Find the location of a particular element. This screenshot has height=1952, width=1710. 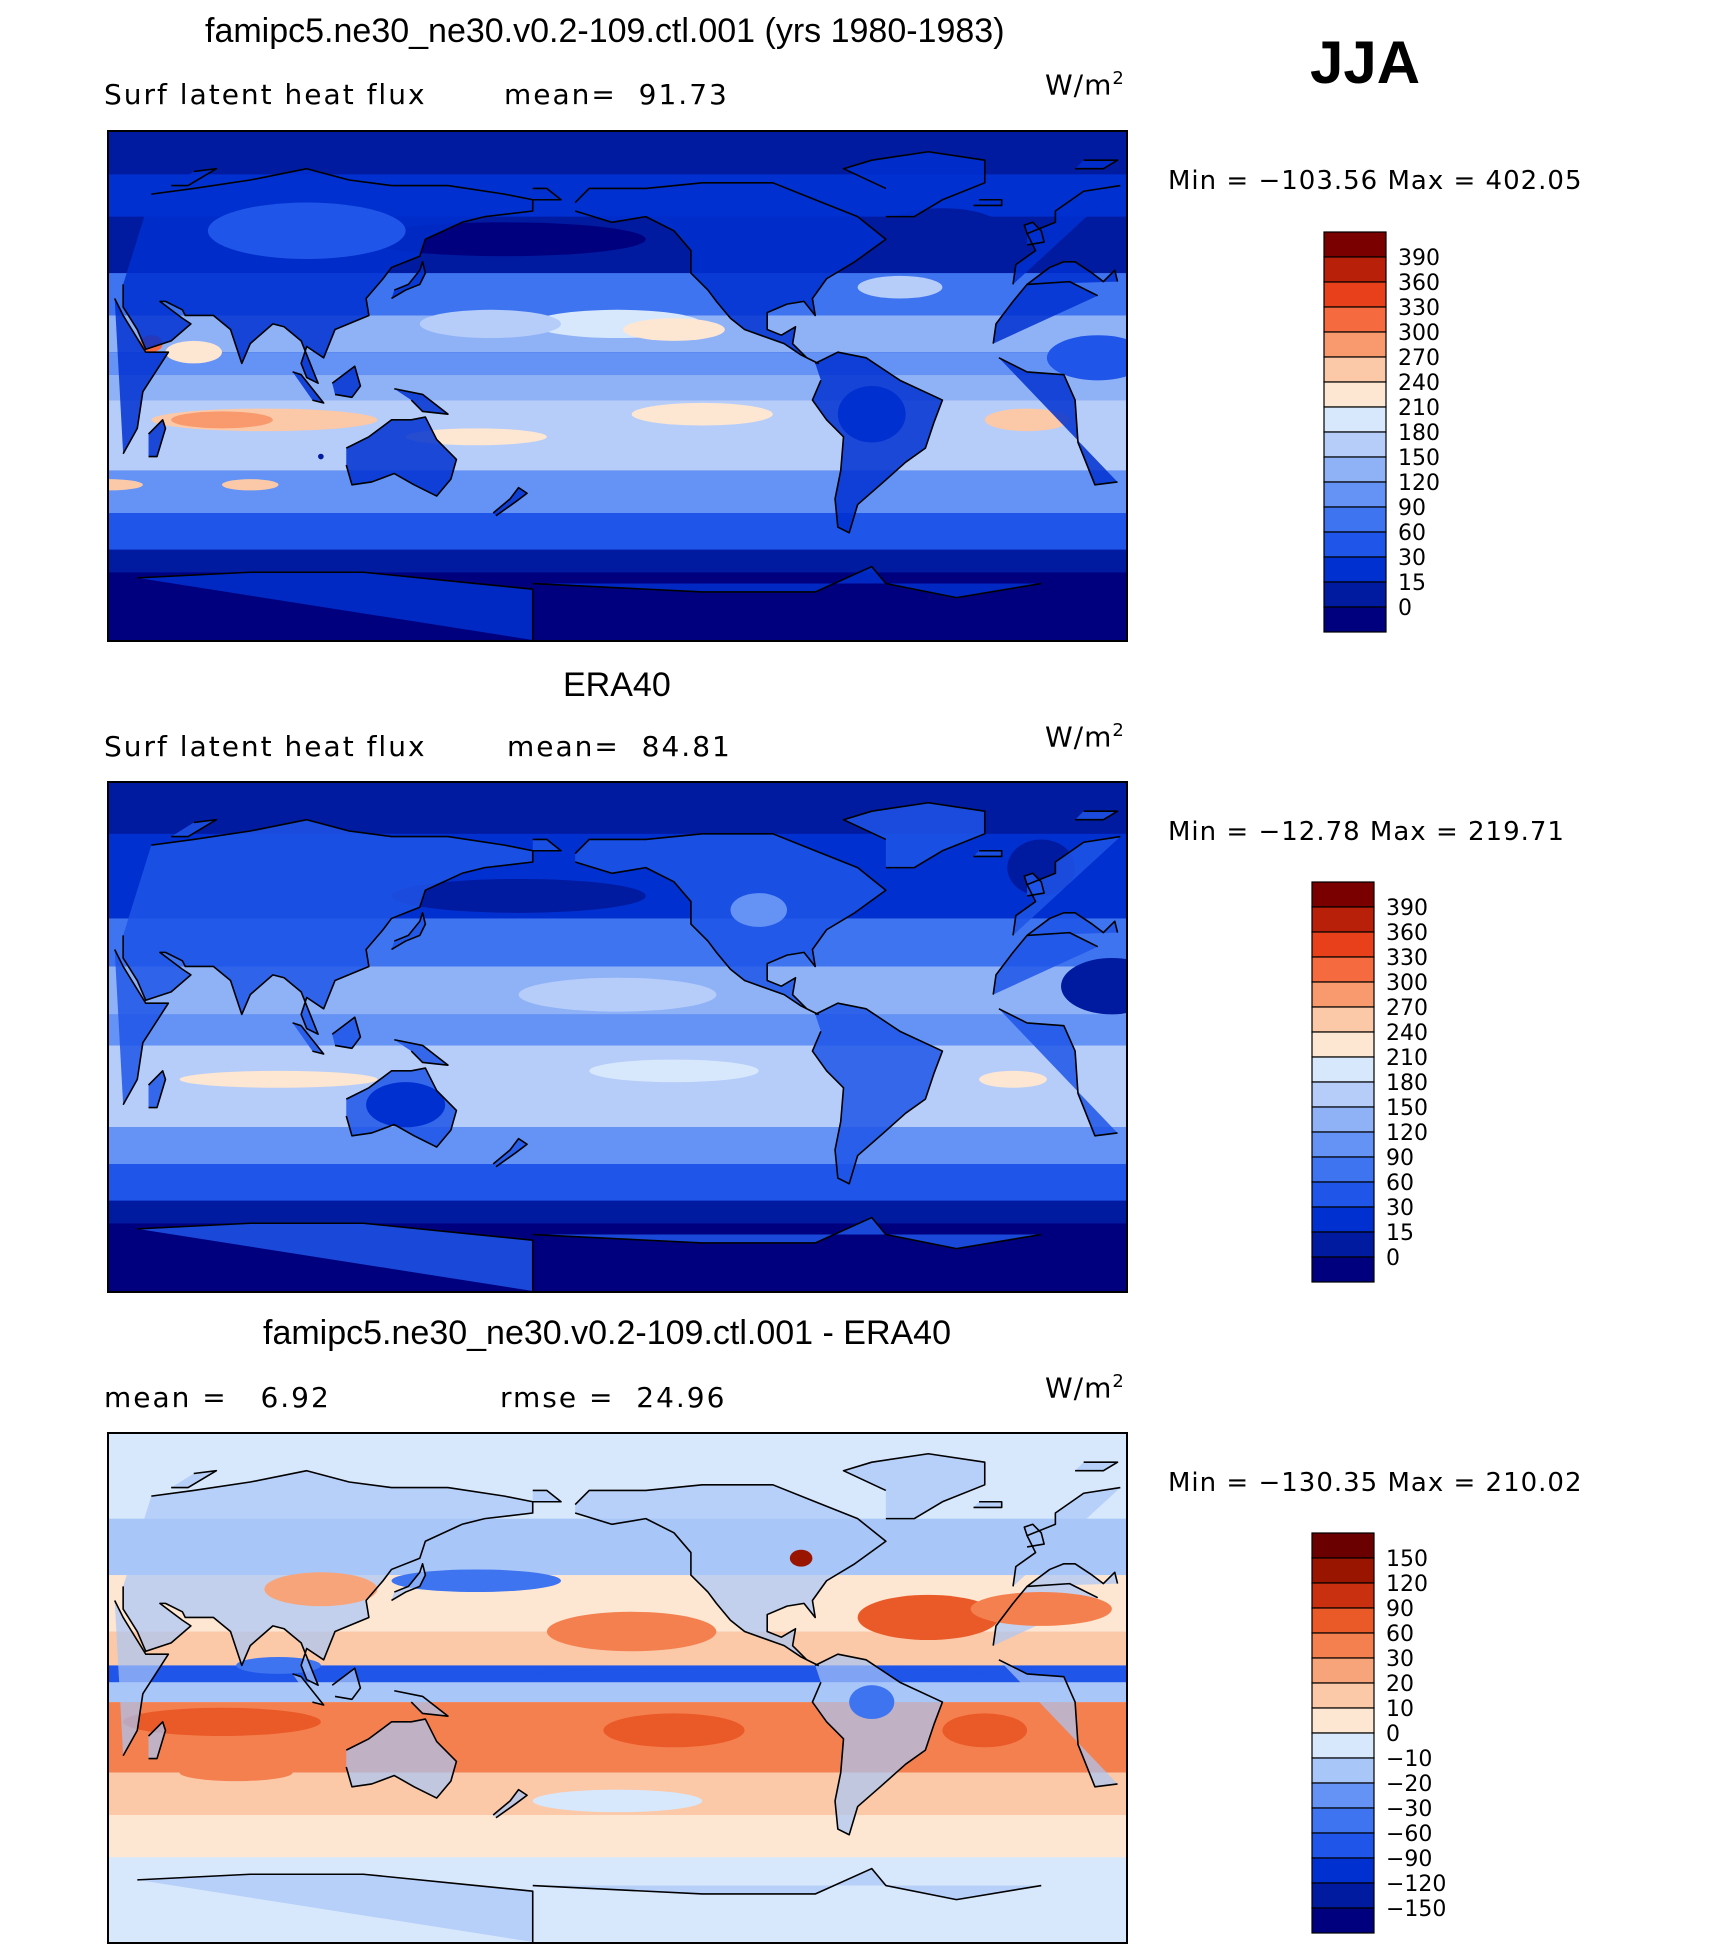

new-guinea-coastline is located at coordinates (421, 401).